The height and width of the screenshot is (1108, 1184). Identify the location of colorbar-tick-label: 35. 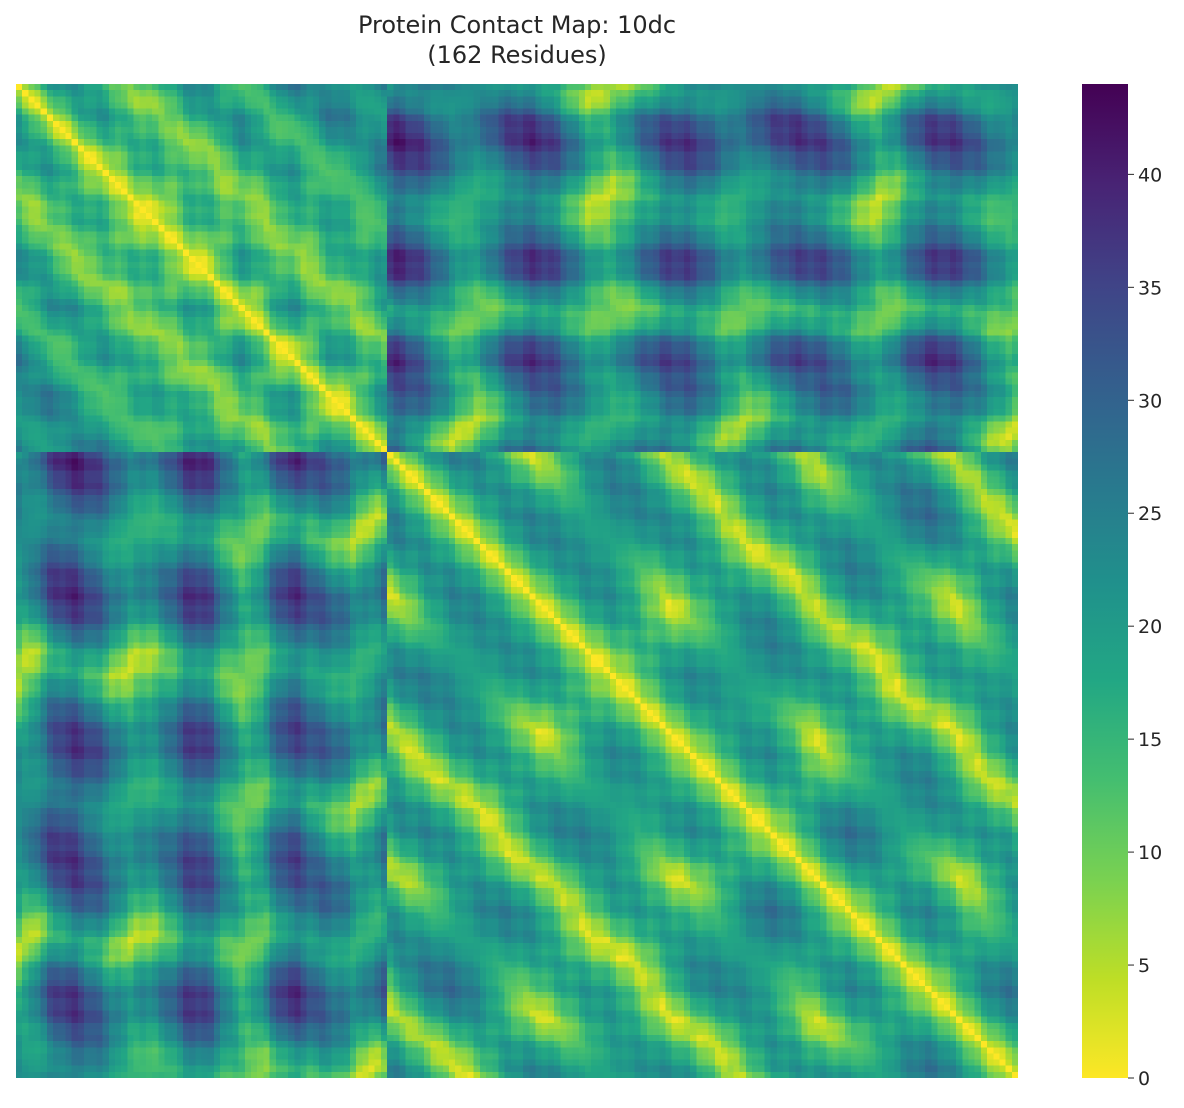
(1150, 288).